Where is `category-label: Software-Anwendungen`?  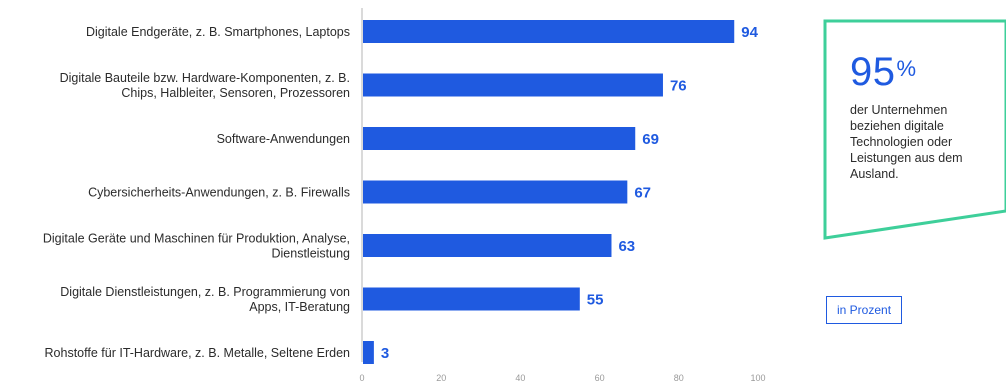
category-label: Software-Anwendungen is located at coordinates (283, 139).